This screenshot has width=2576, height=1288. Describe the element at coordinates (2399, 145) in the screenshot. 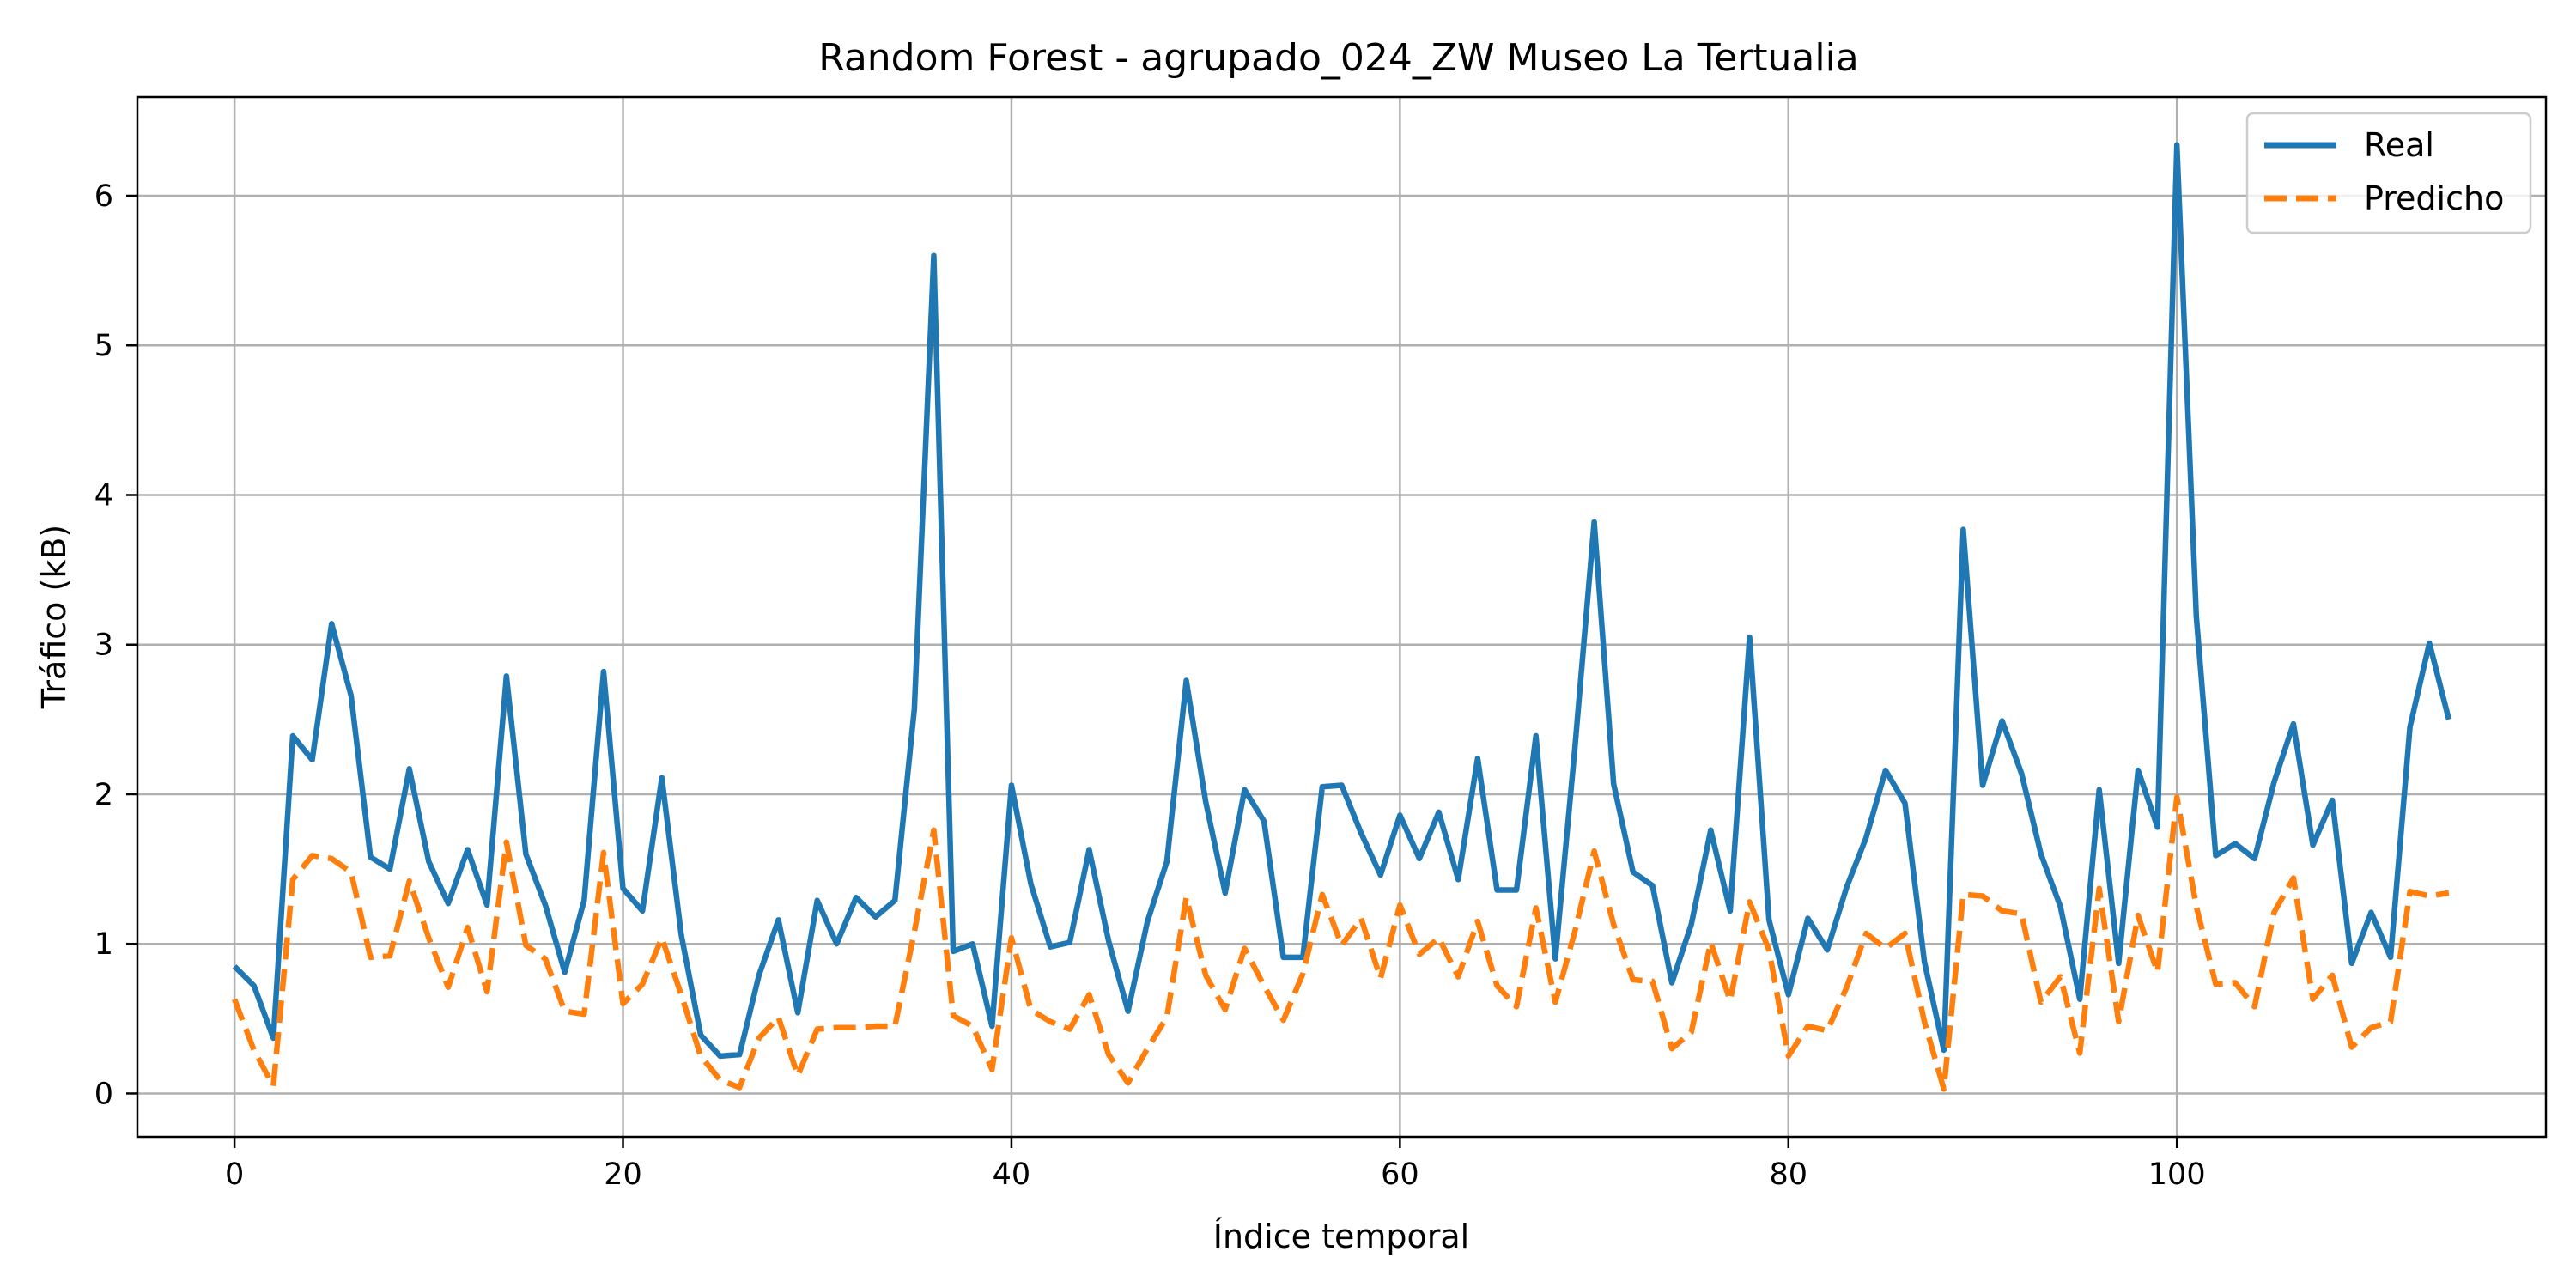

I see `legend-label-real: Real` at that location.